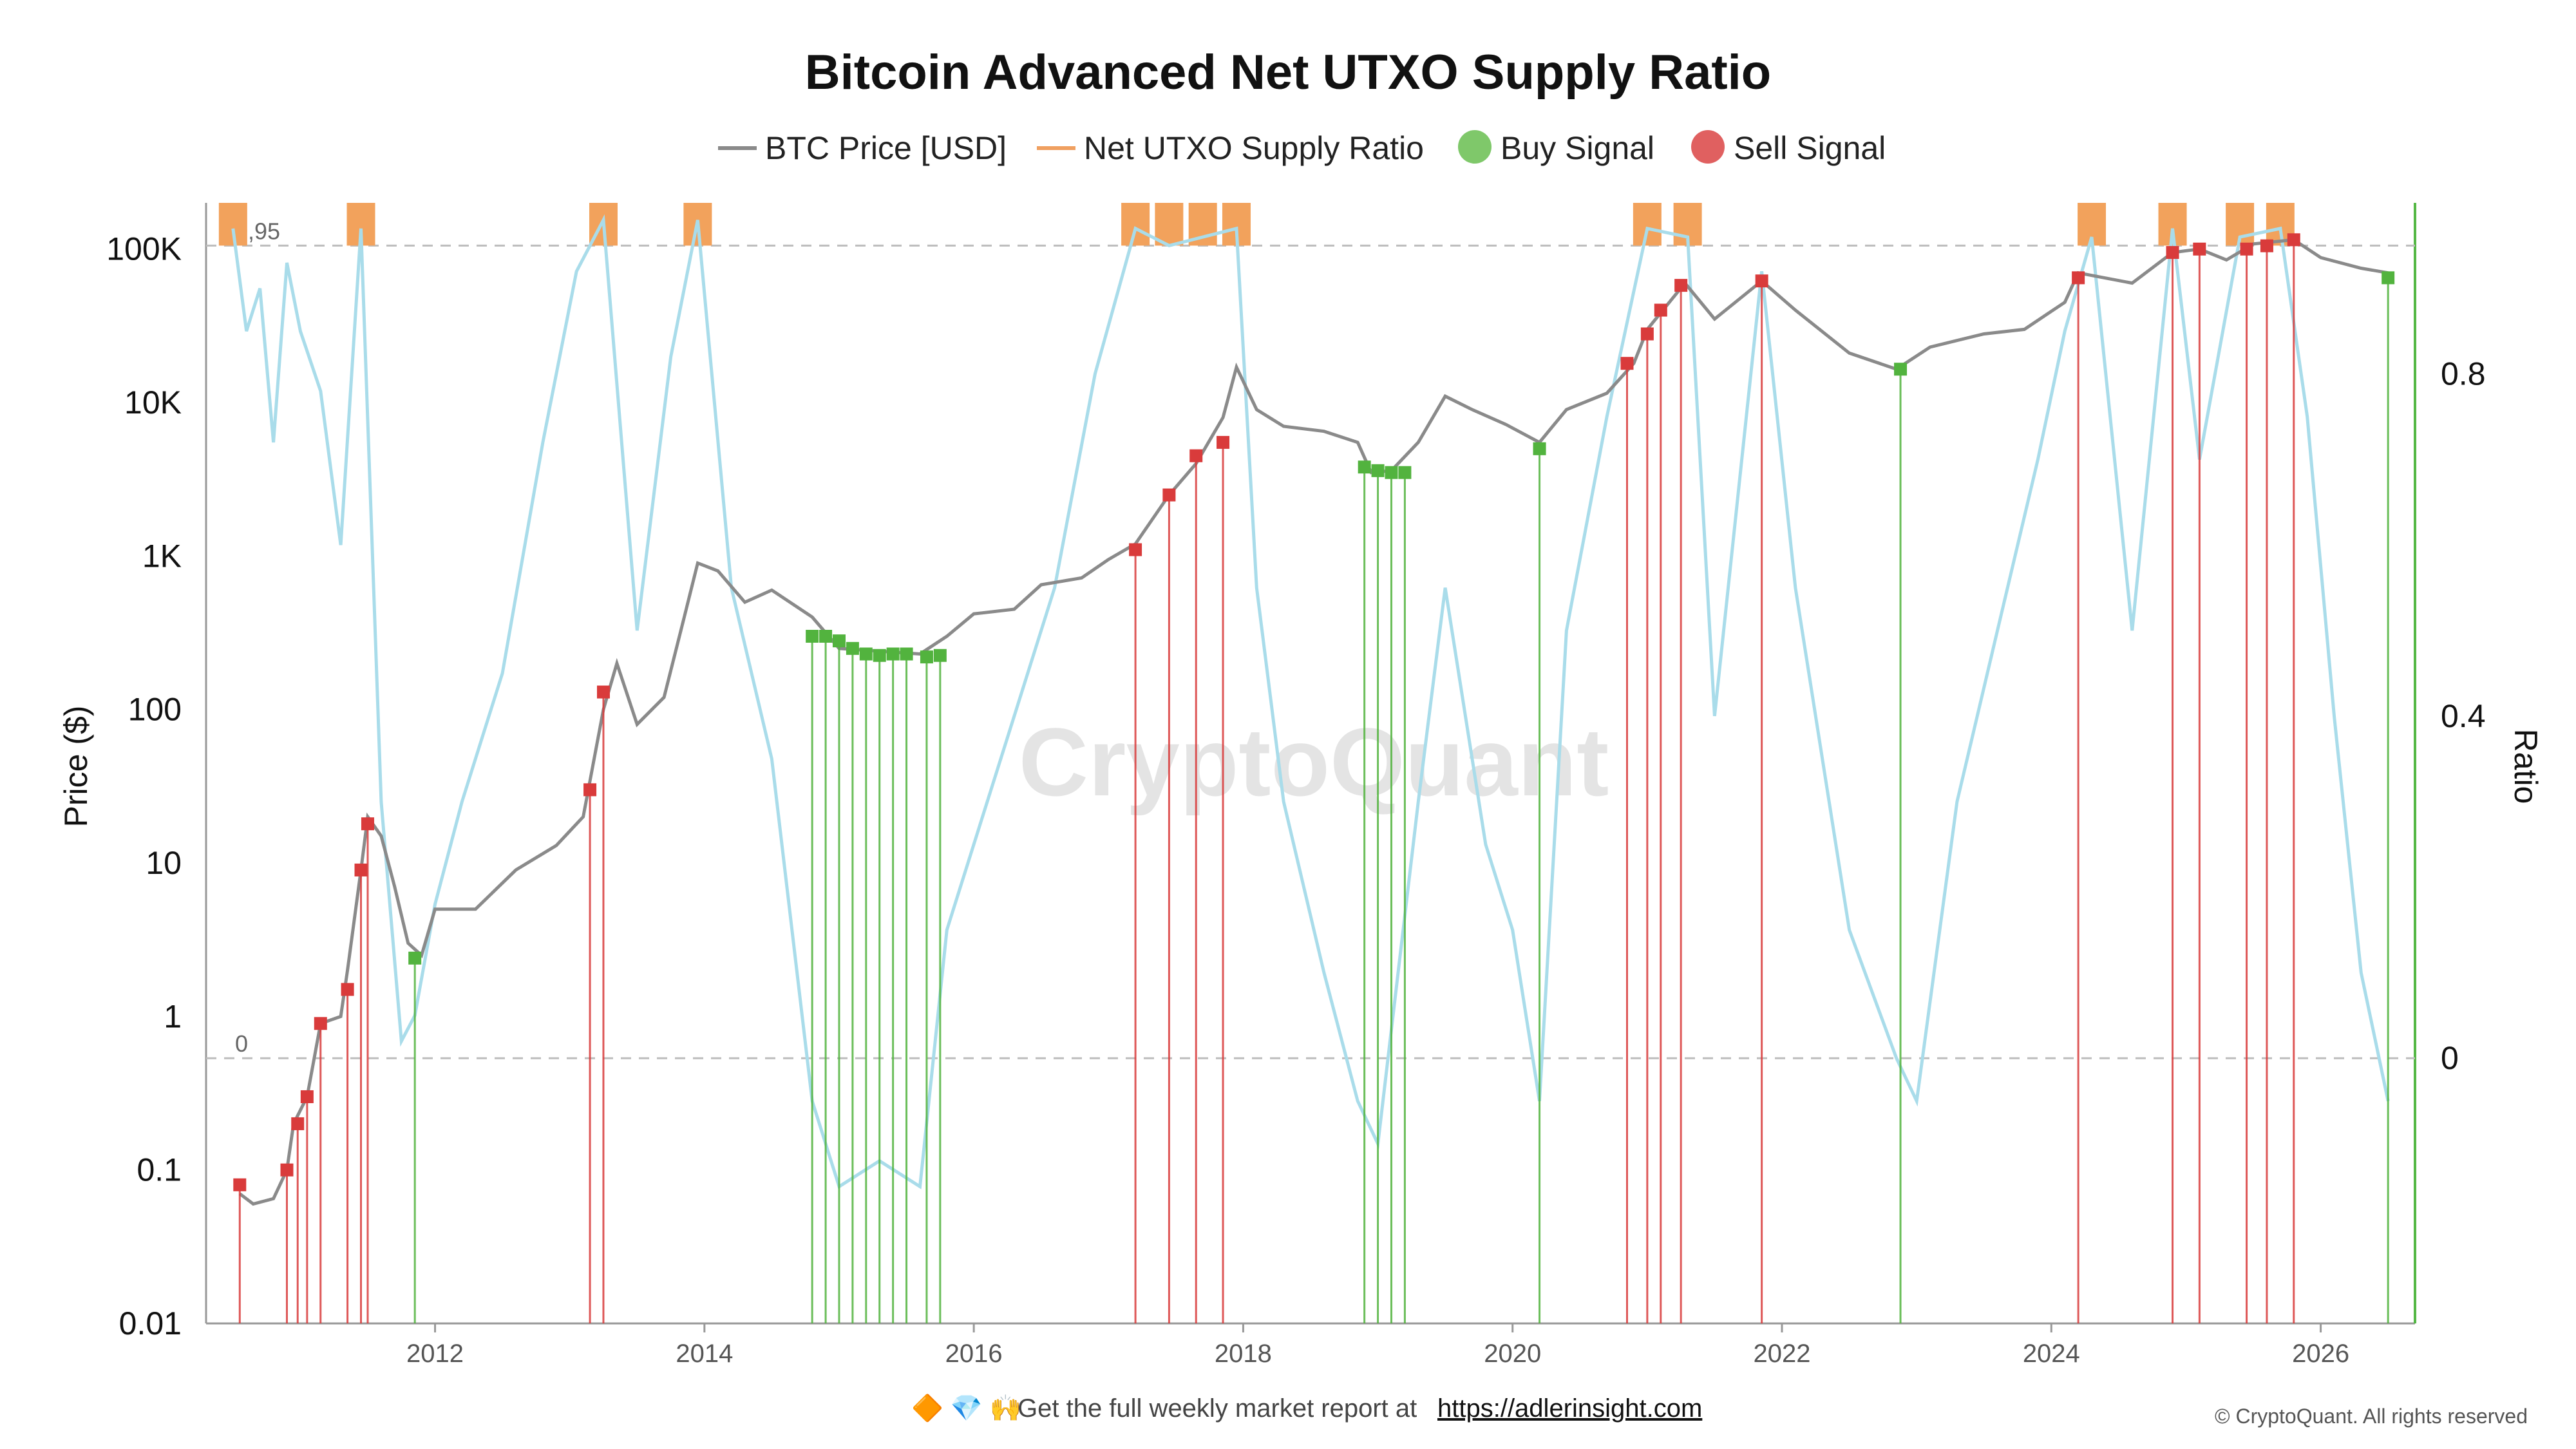 The width and height of the screenshot is (2576, 1449). I want to click on x-tick-label-0: 2012, so click(435, 1354).